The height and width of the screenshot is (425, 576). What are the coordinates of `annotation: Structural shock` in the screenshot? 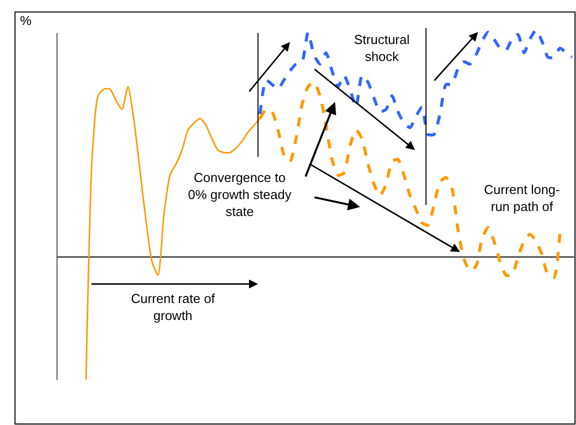 It's located at (382, 48).